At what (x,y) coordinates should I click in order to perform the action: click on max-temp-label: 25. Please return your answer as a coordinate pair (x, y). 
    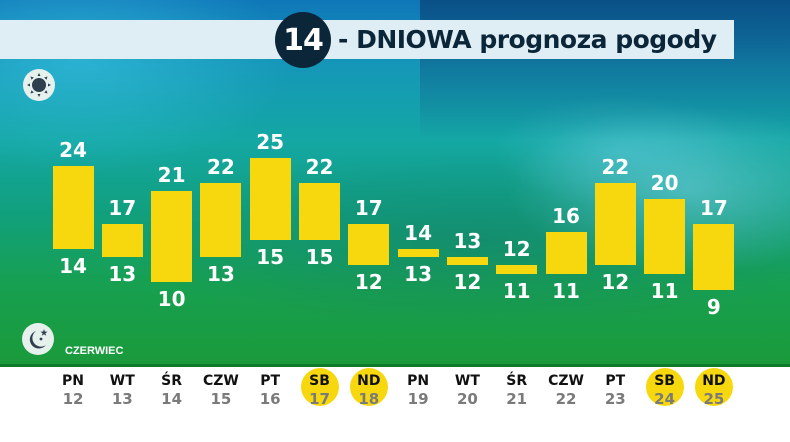
    Looking at the image, I should click on (270, 141).